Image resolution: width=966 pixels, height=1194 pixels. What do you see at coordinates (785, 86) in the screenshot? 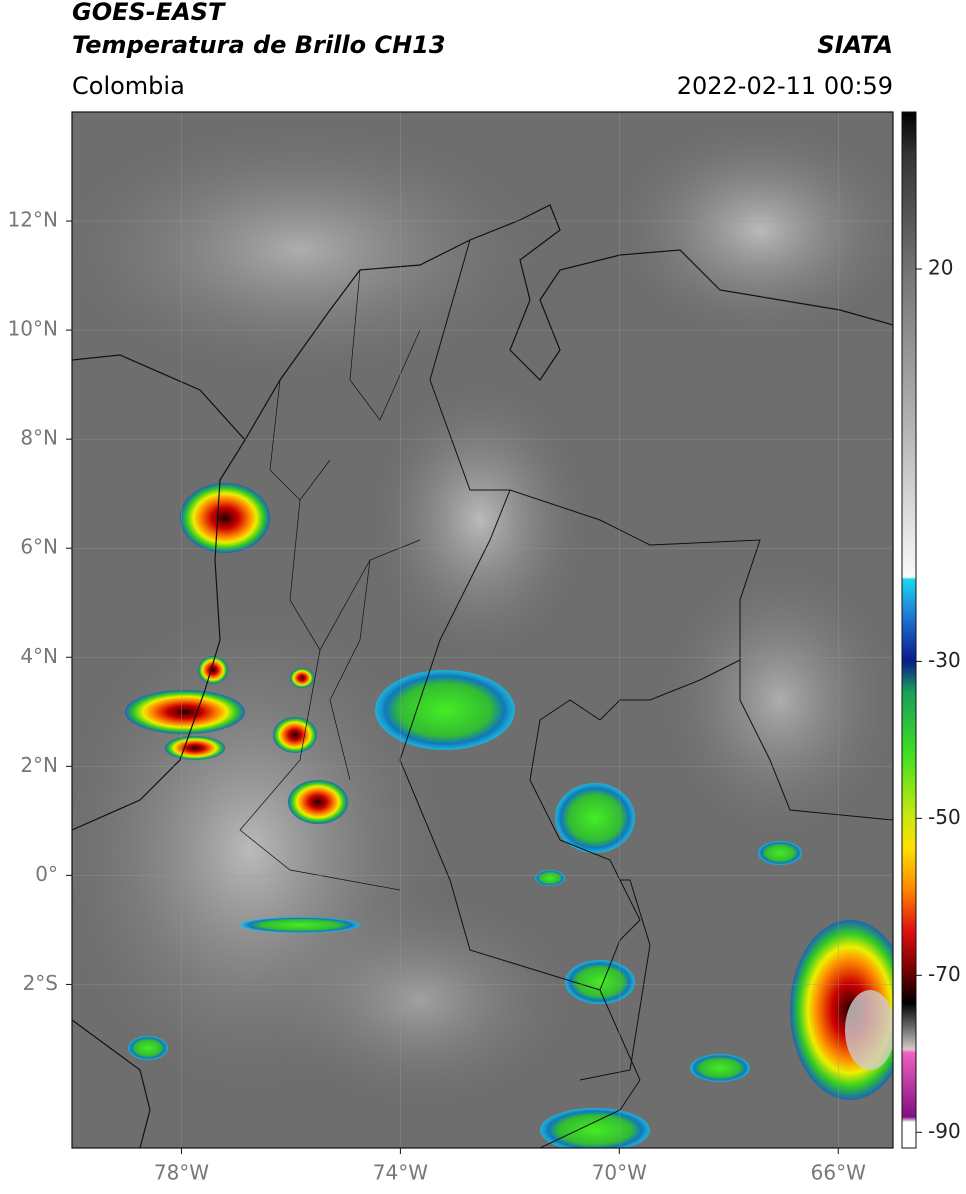
I see `datetime: 2022-02-11 00:59` at bounding box center [785, 86].